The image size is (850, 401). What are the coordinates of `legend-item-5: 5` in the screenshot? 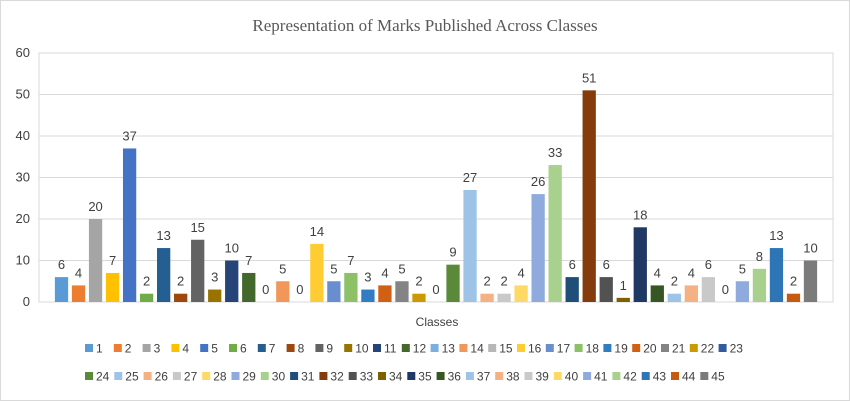 It's located at (209, 349).